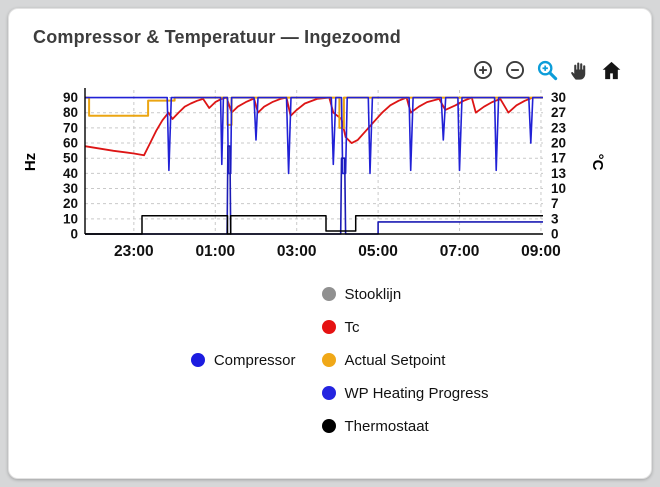 This screenshot has width=660, height=487. Describe the element at coordinates (70, 173) in the screenshot. I see `svg-text: 40` at that location.